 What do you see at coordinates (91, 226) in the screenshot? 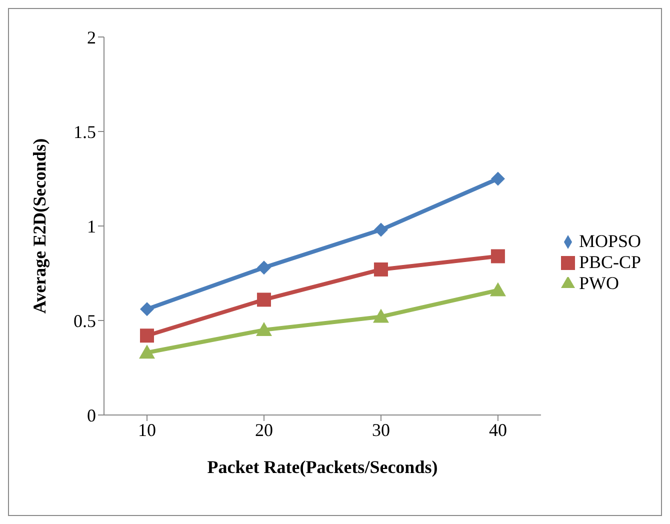
I see `y-tick-label: 1` at bounding box center [91, 226].